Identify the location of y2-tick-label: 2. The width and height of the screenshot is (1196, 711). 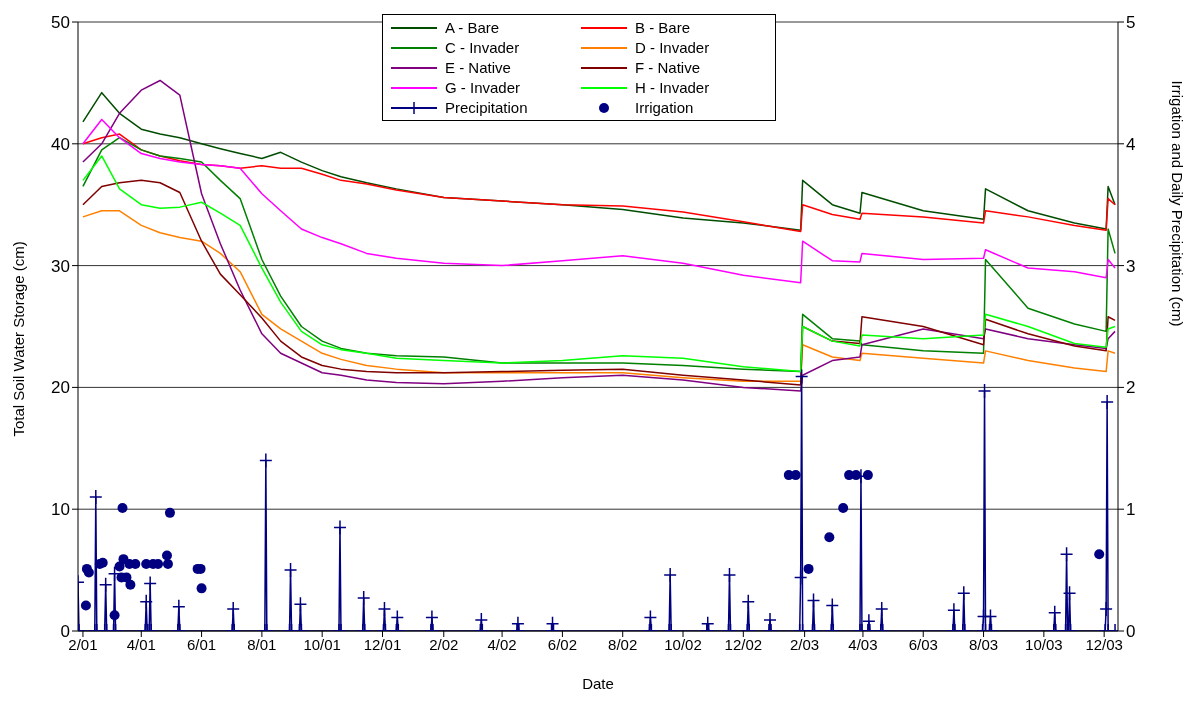
(1131, 388).